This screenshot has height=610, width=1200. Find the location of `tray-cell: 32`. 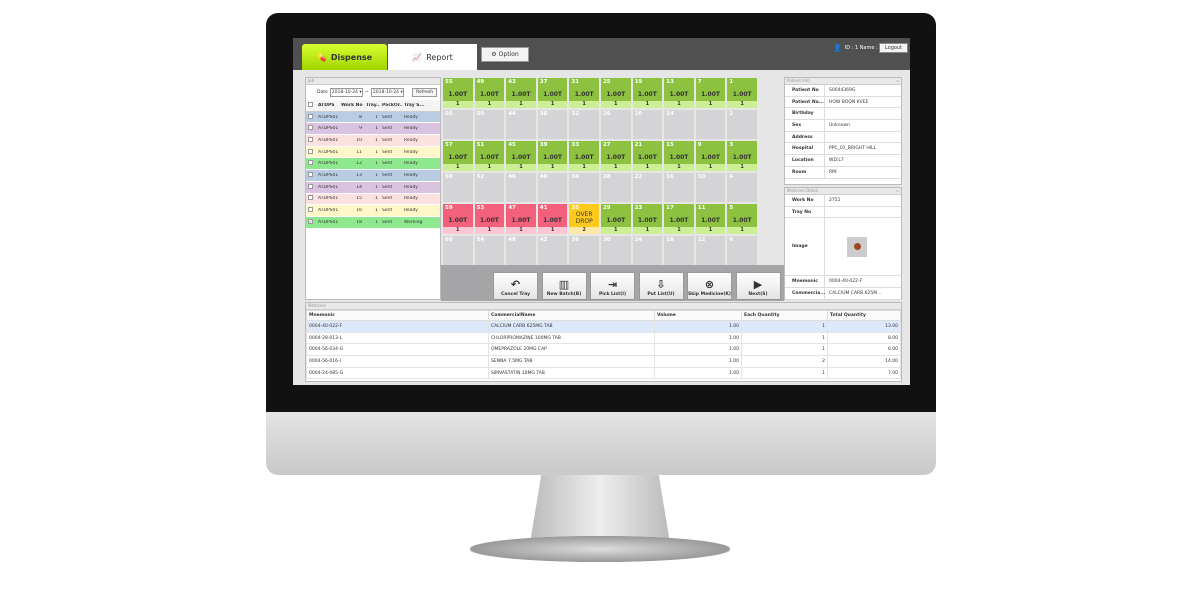

tray-cell: 32 is located at coordinates (584, 124).